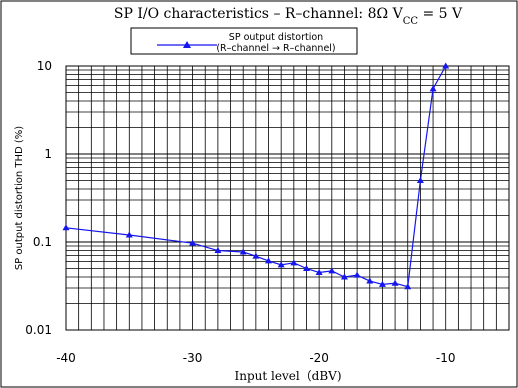 The height and width of the screenshot is (388, 518). Describe the element at coordinates (446, 358) in the screenshot. I see `x-tick-label: -10` at that location.